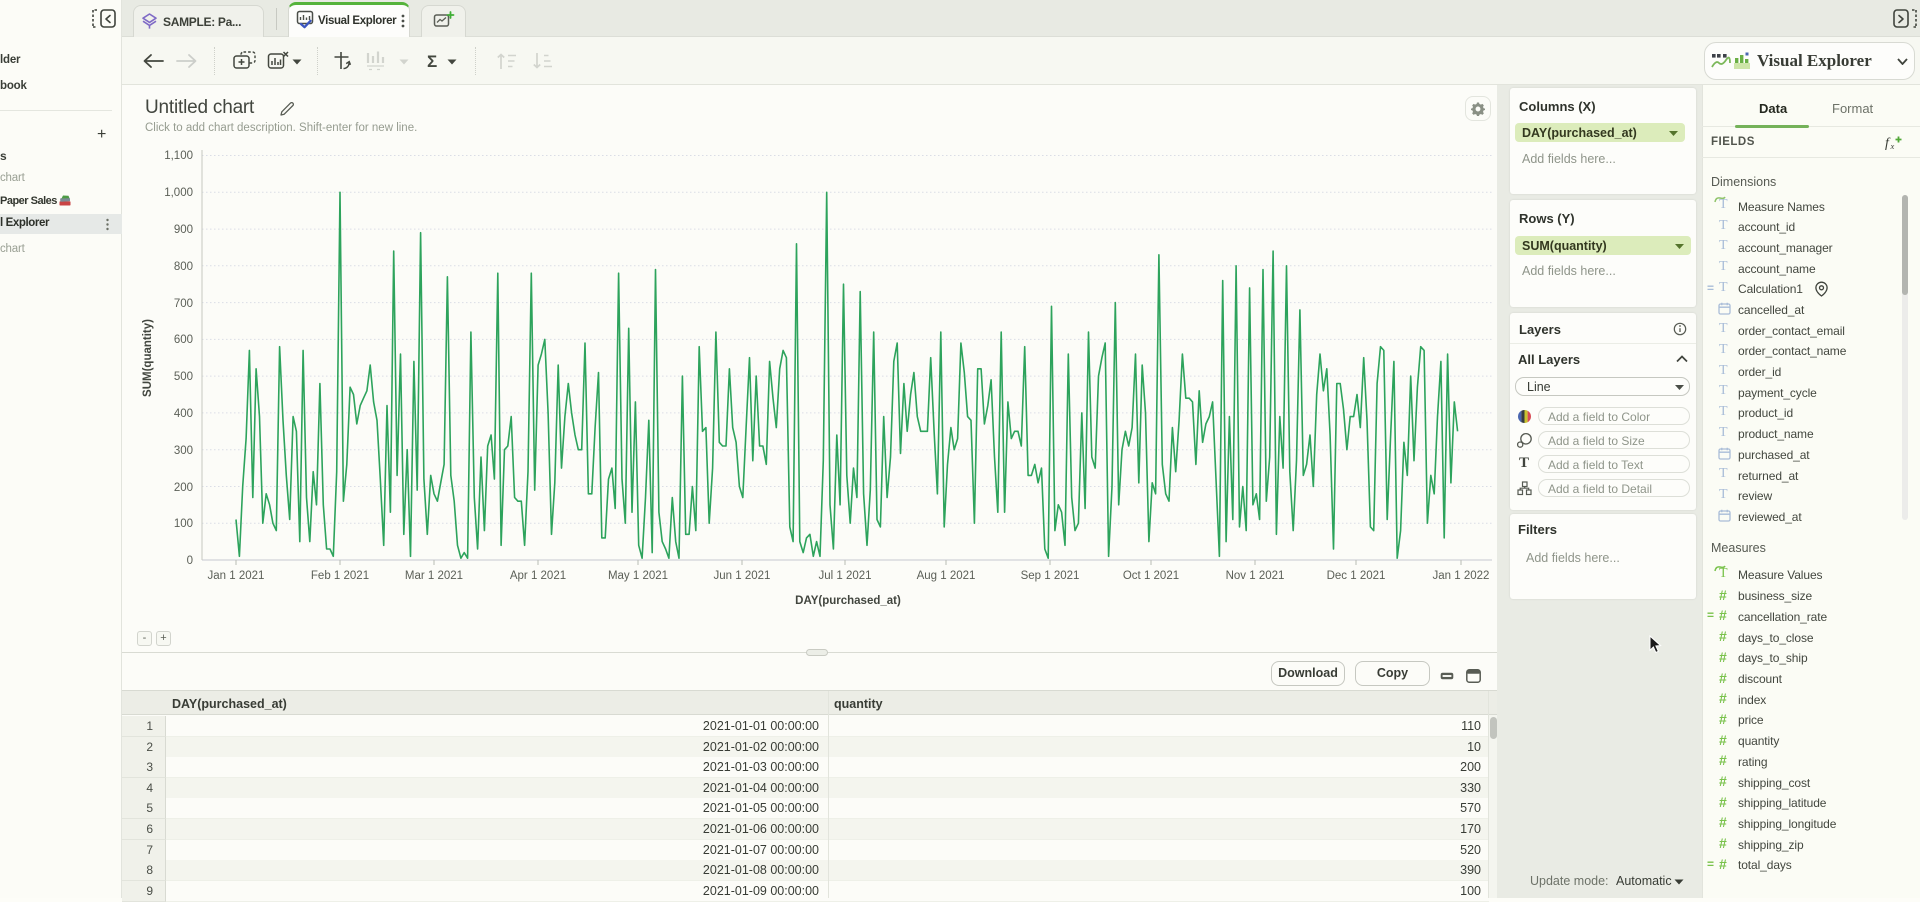 The width and height of the screenshot is (1920, 902). I want to click on svg-text: 900, so click(183, 230).